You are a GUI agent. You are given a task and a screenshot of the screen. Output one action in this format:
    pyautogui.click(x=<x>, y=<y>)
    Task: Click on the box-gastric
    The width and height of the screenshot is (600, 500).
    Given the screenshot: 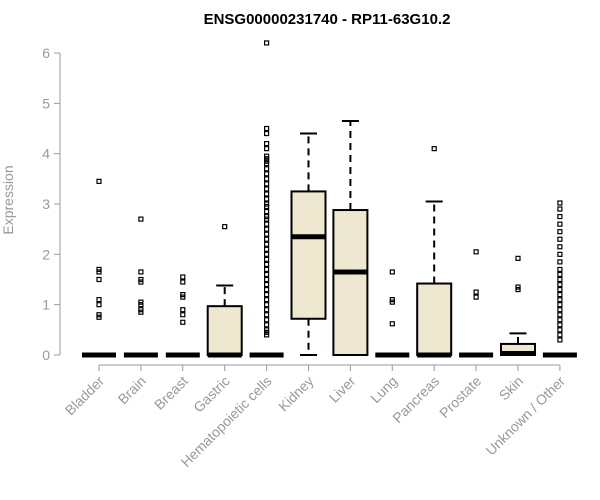 What is the action you would take?
    pyautogui.click(x=224, y=291)
    